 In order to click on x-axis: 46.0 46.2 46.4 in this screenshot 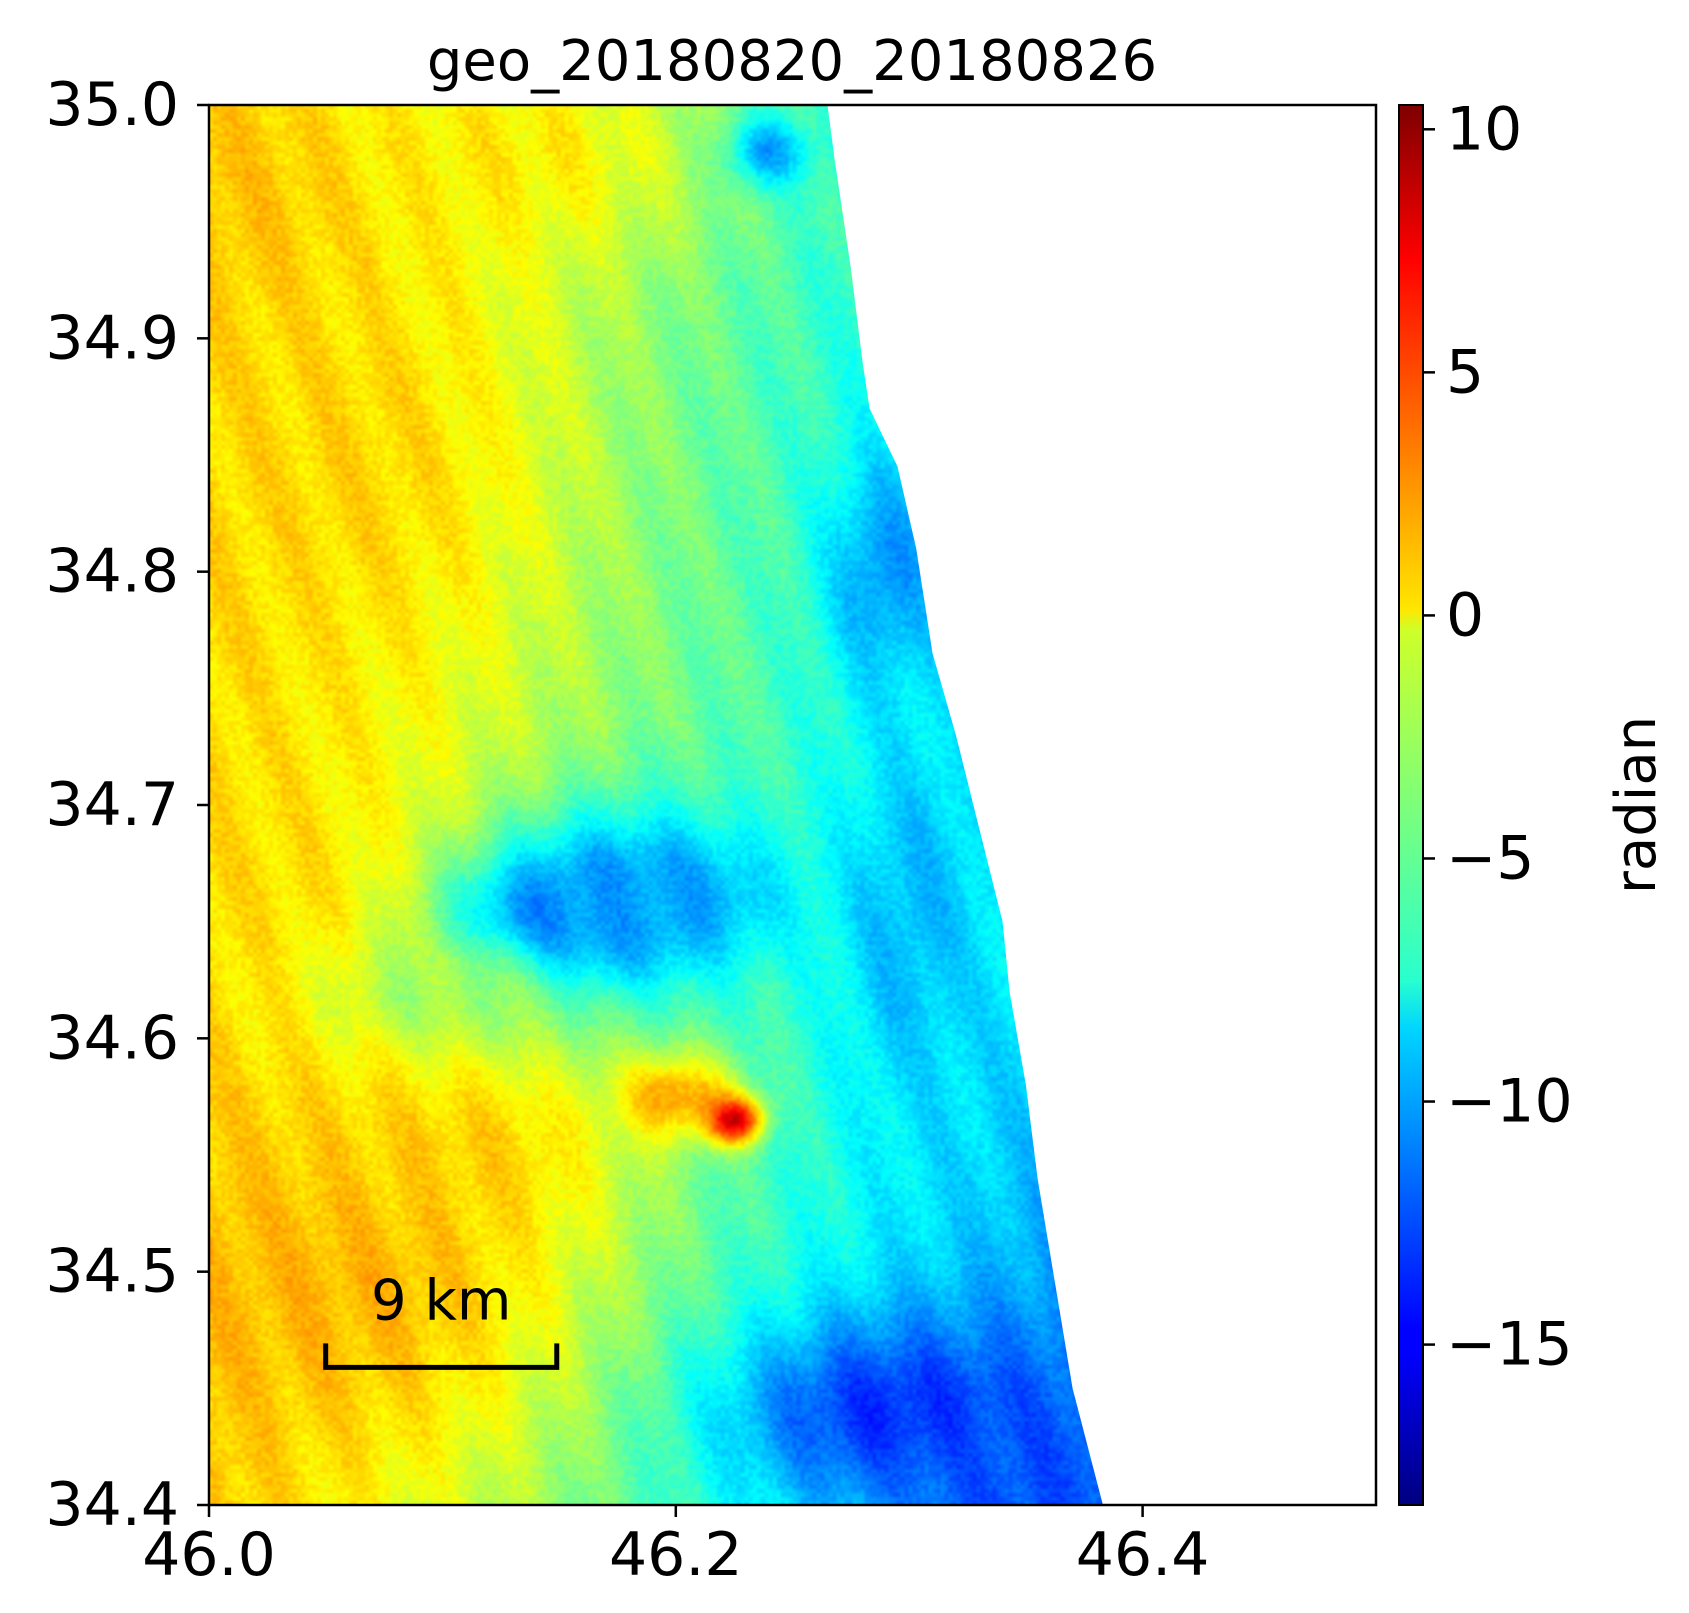, I will do `click(675, 1547)`.